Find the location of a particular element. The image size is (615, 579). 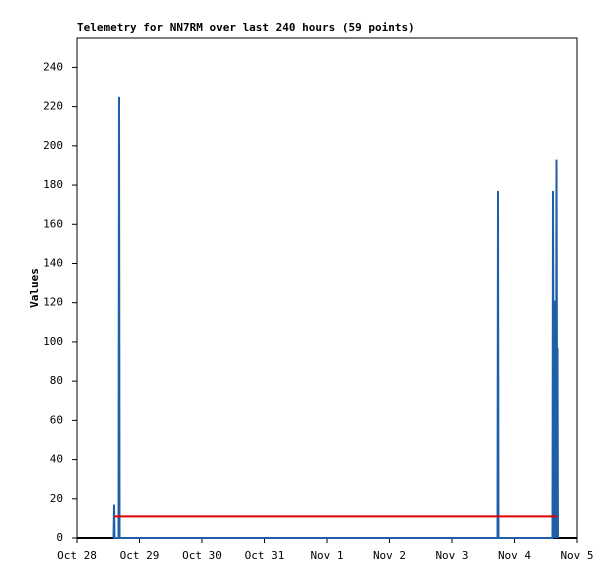

y-axis-label: Values is located at coordinates (34, 288).